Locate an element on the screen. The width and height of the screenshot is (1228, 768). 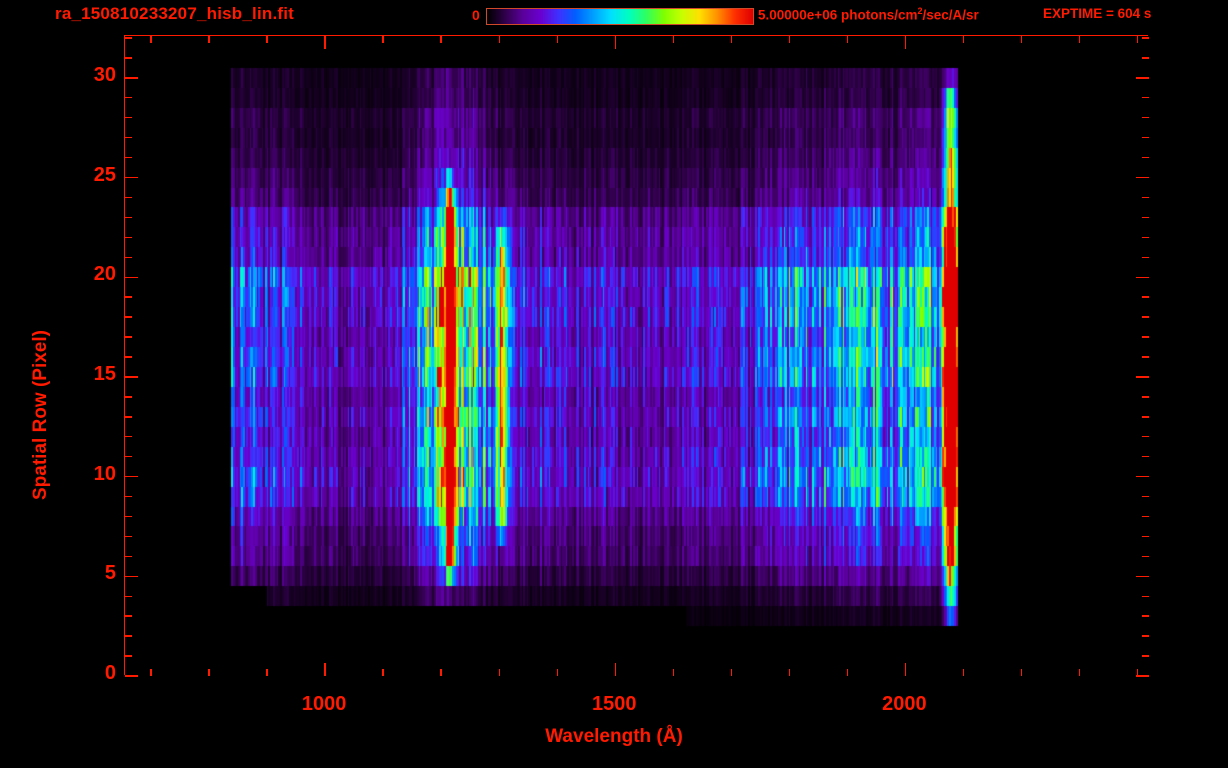
y-tick-label: 30 is located at coordinates (104, 74).